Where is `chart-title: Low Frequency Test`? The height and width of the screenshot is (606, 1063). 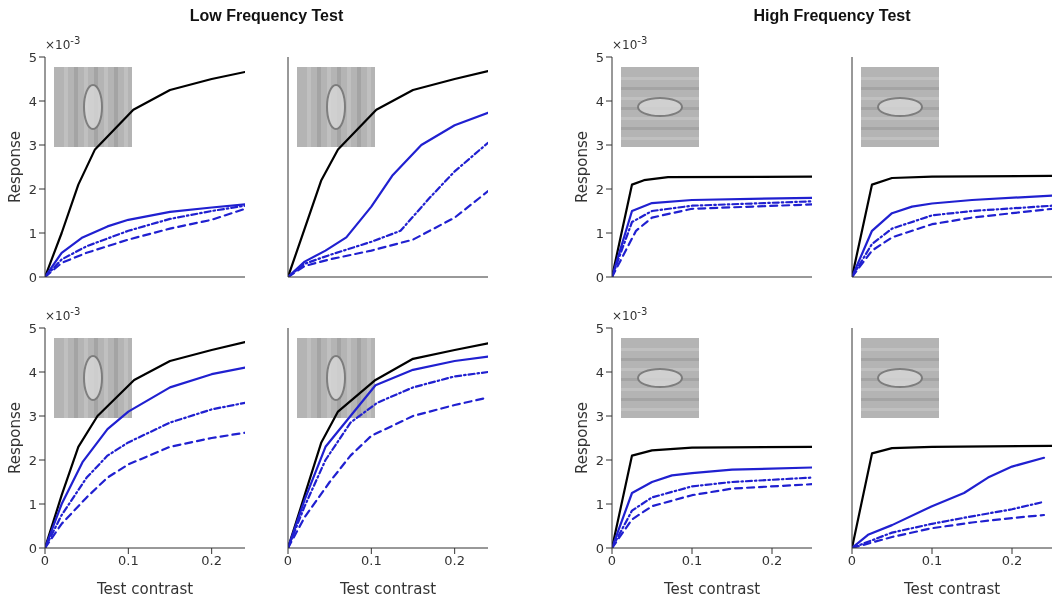
chart-title: Low Frequency Test is located at coordinates (266, 16).